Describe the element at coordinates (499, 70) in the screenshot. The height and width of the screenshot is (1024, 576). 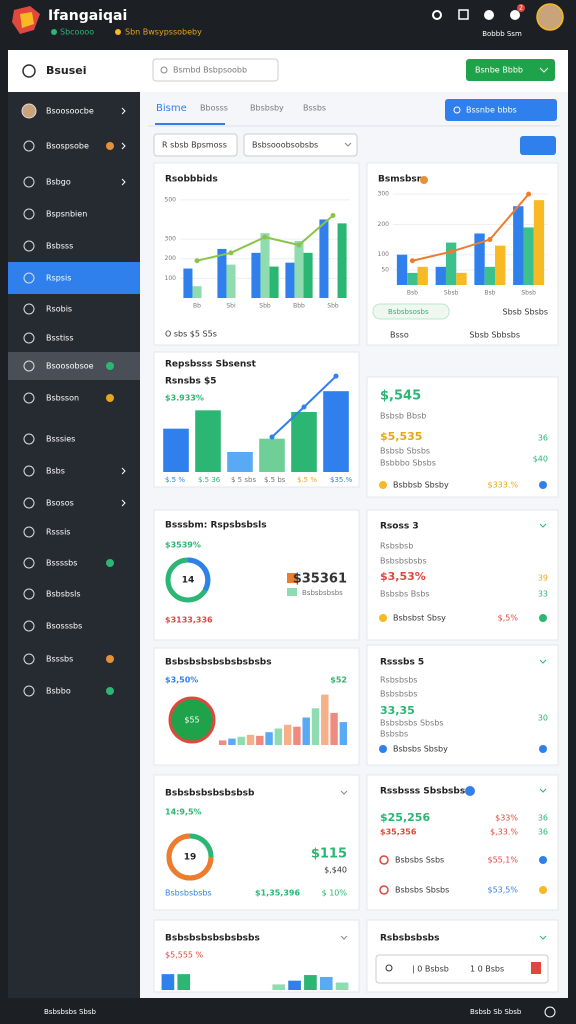
I see `primary-button-label: Bsnbe Bbbb` at that location.